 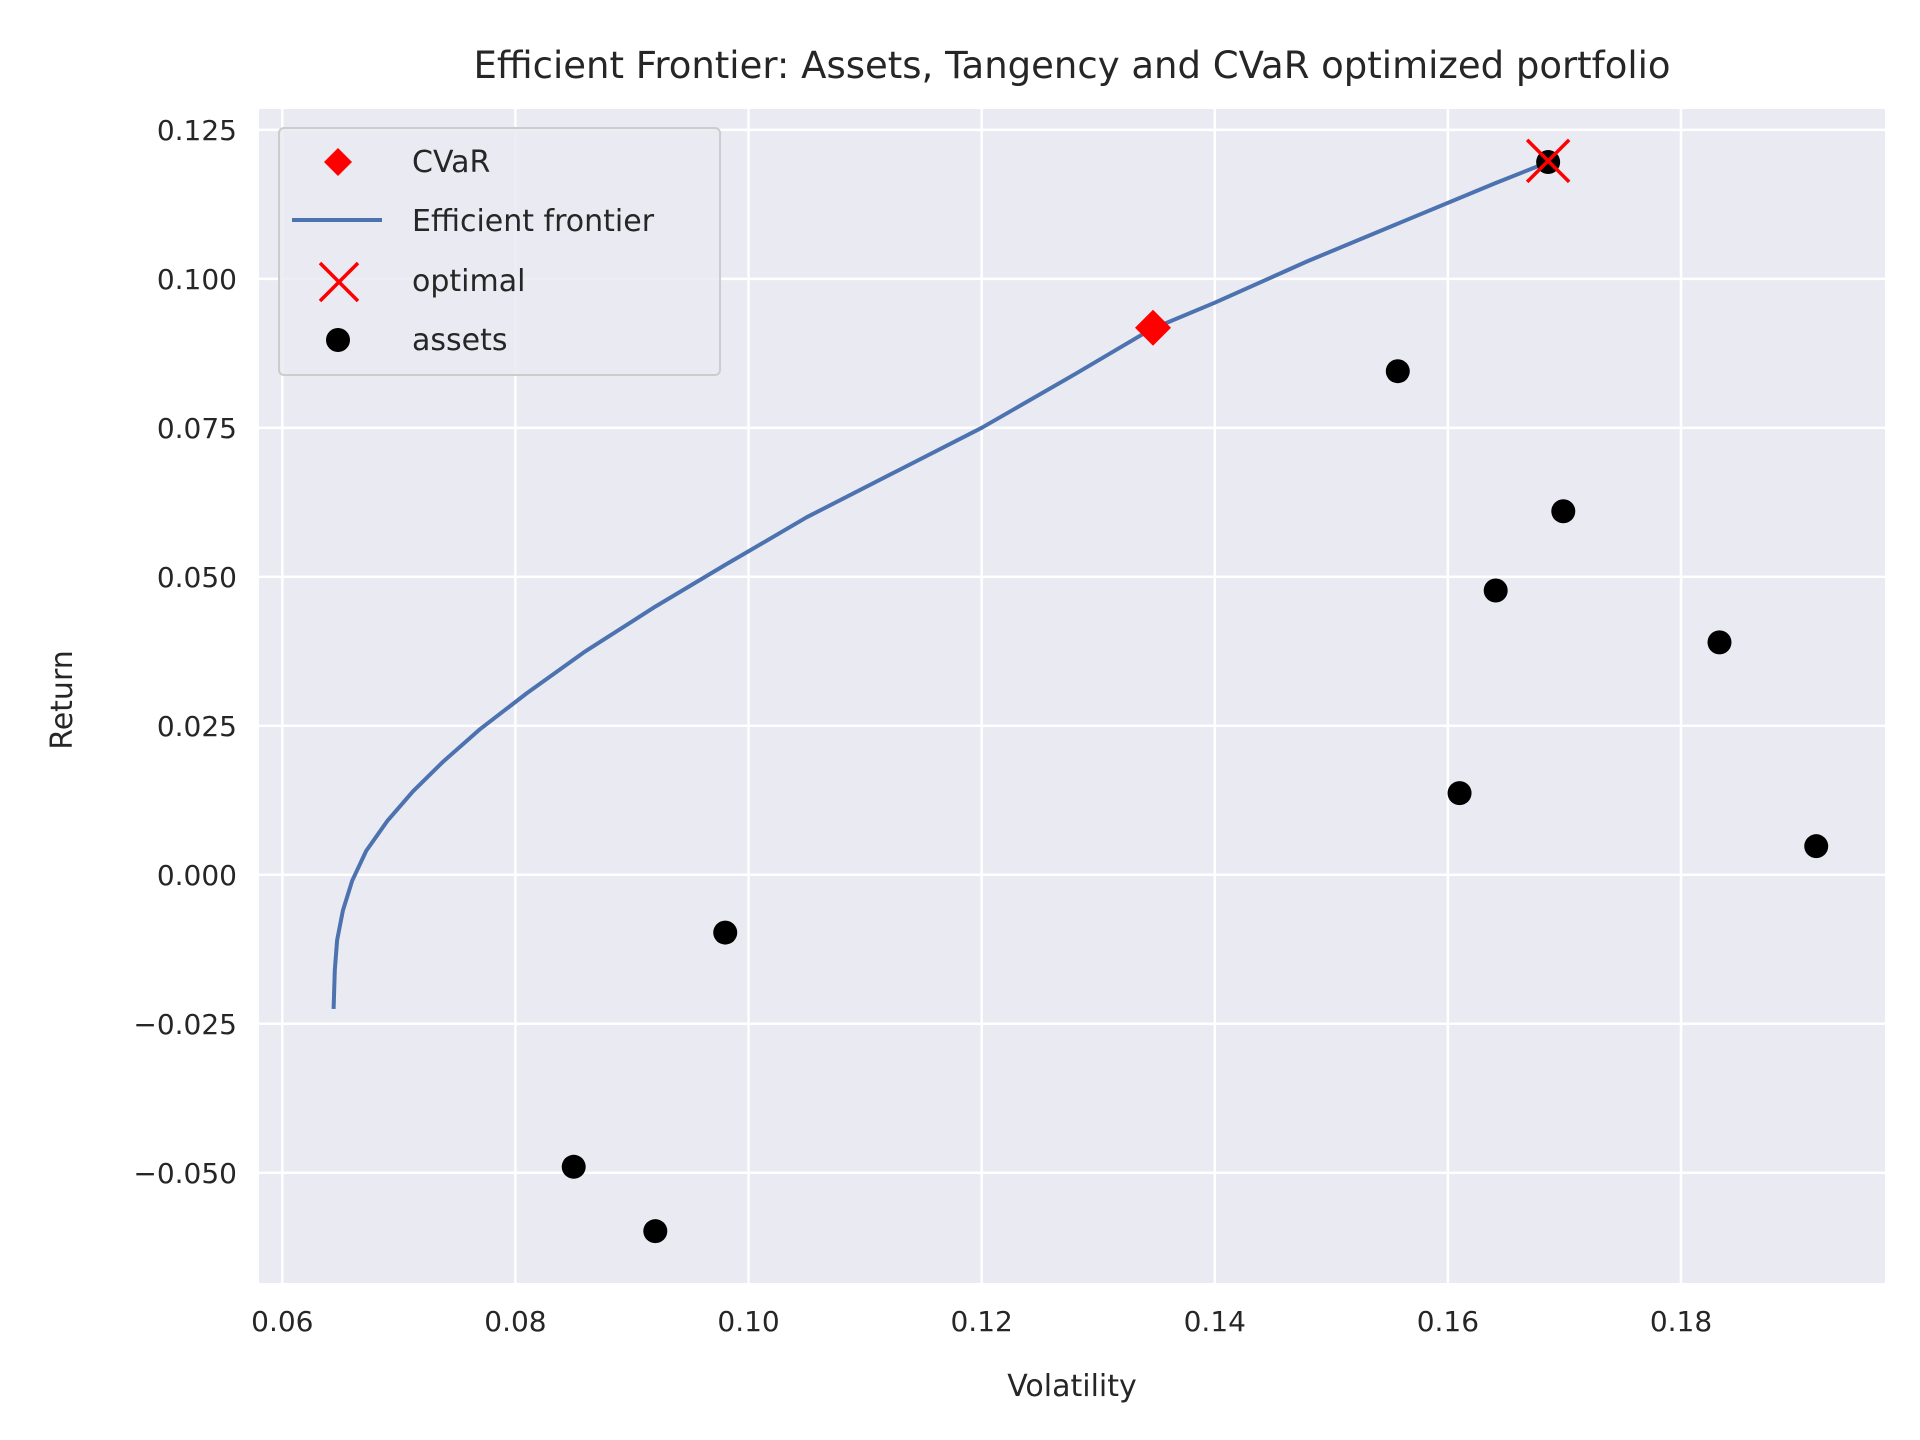 I want to click on y-tick-label: −0.025, so click(x=185, y=1024).